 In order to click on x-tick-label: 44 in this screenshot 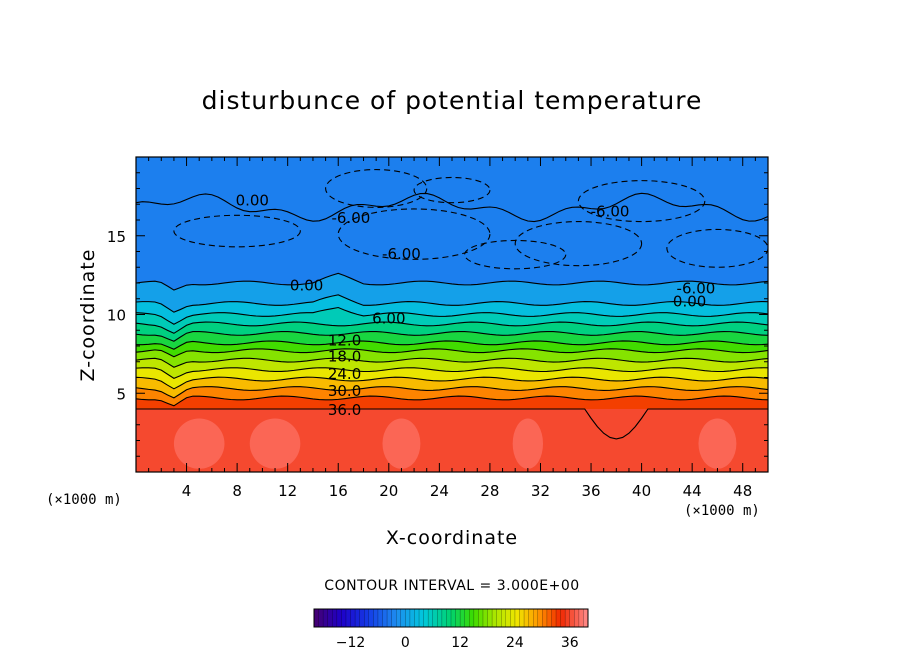, I will do `click(692, 491)`.